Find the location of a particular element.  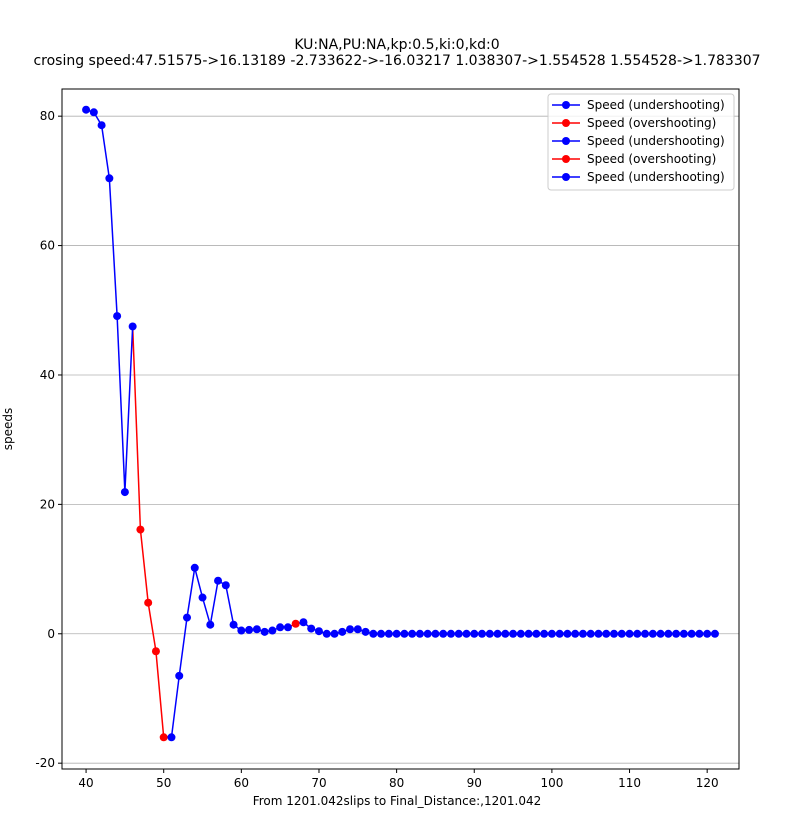

x-tick-label: 60 is located at coordinates (241, 783).